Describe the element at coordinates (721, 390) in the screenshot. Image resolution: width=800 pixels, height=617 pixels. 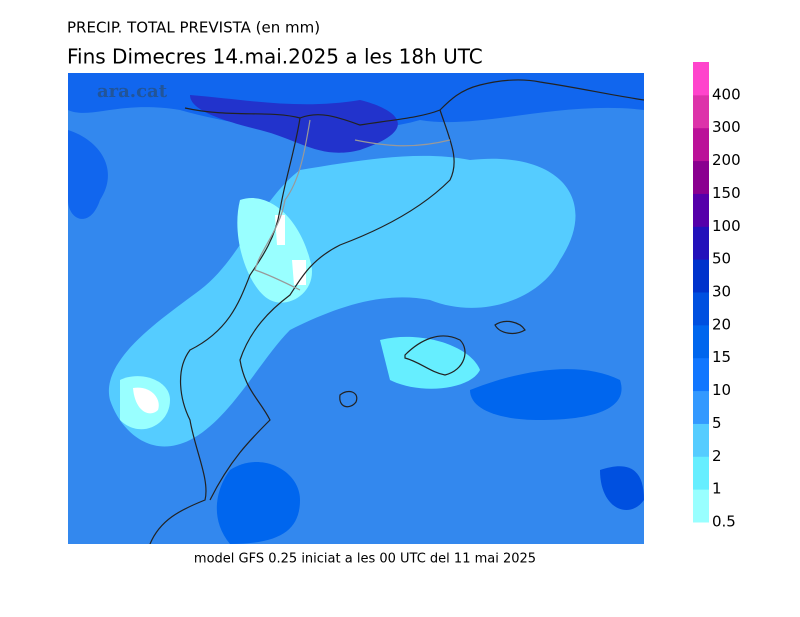
I see `legend-label: 10` at that location.